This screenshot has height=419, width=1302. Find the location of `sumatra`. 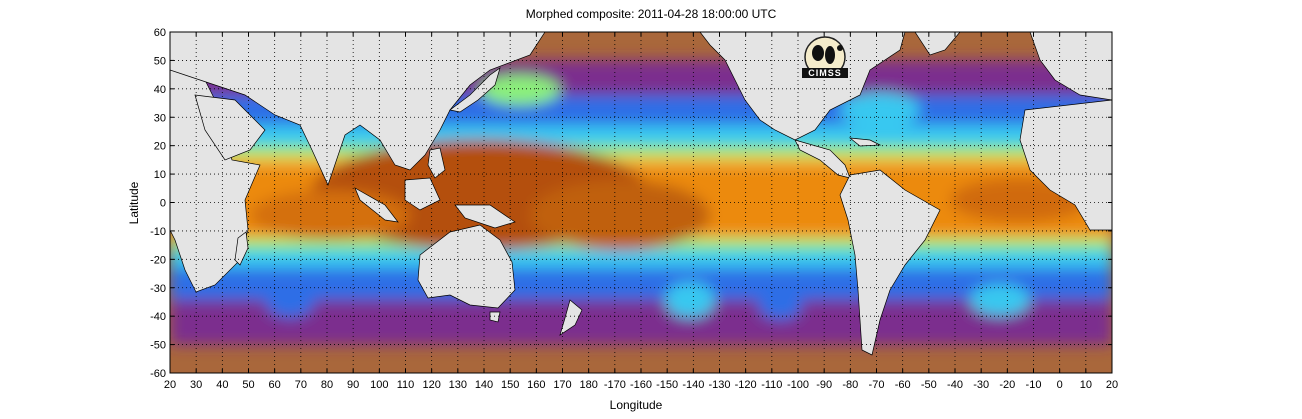

sumatra is located at coordinates (376, 205).